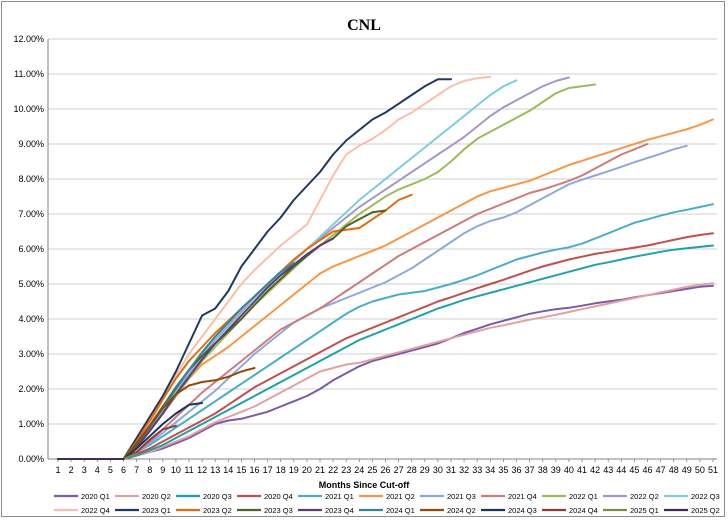 The image size is (728, 520). I want to click on legend-item: 2020 Q2, so click(143, 496).